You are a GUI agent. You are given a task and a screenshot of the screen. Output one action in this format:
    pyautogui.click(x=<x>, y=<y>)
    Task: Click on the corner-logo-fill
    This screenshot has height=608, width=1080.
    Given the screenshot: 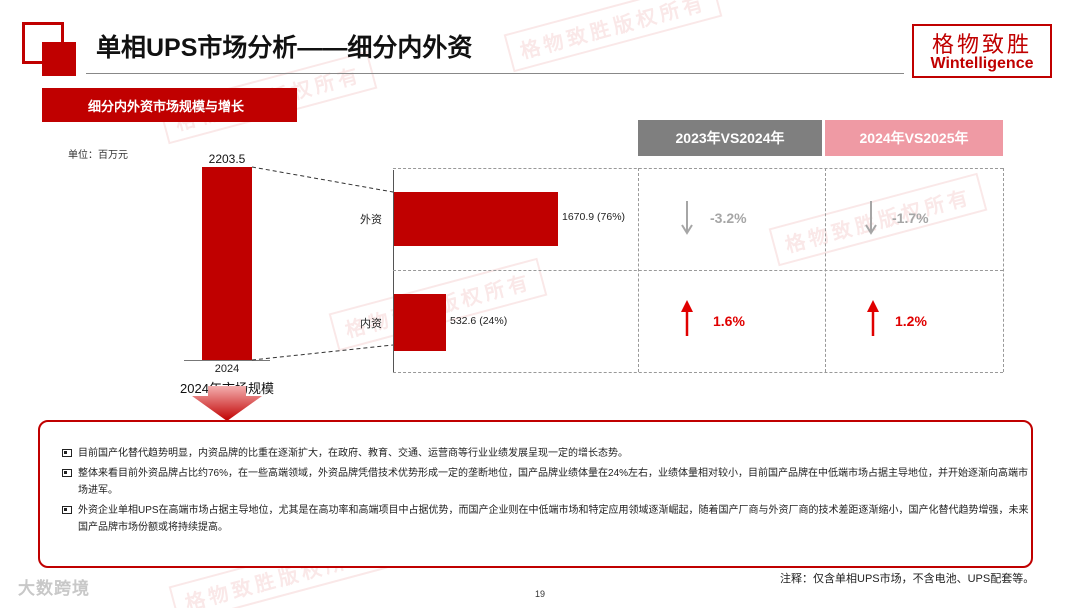 What is the action you would take?
    pyautogui.click(x=59, y=59)
    